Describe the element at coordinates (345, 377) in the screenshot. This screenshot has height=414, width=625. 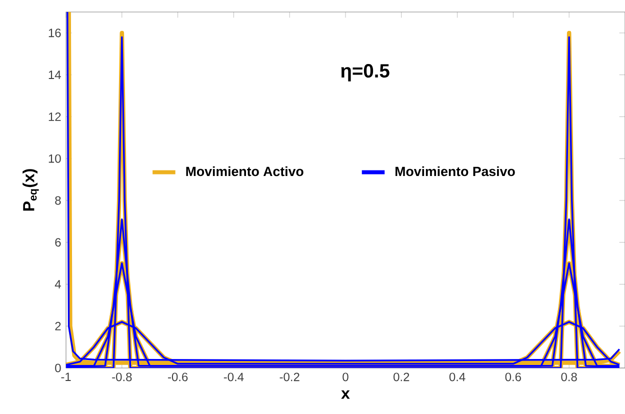
I see `x-tick-label: 0` at that location.